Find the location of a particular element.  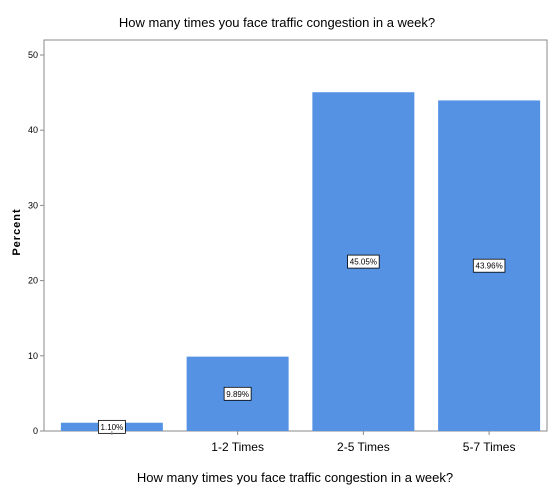

data-label: 43.96% is located at coordinates (489, 266).